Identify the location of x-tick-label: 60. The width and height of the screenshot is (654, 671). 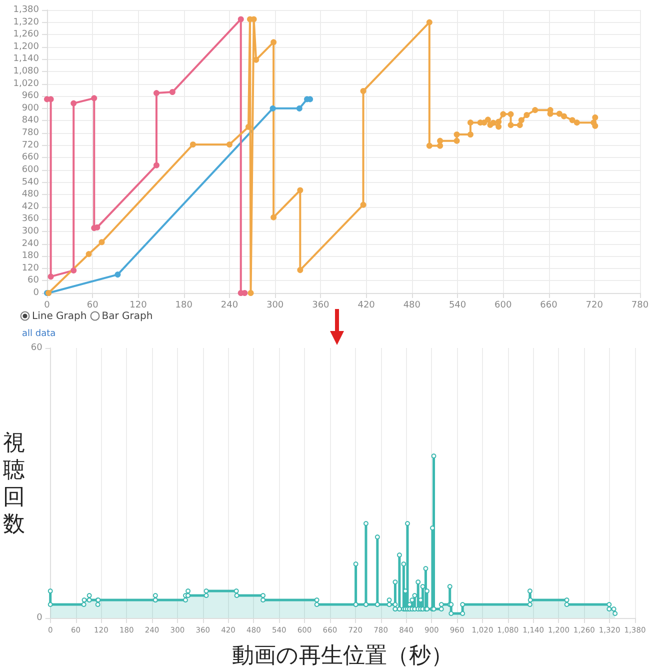
(92, 305).